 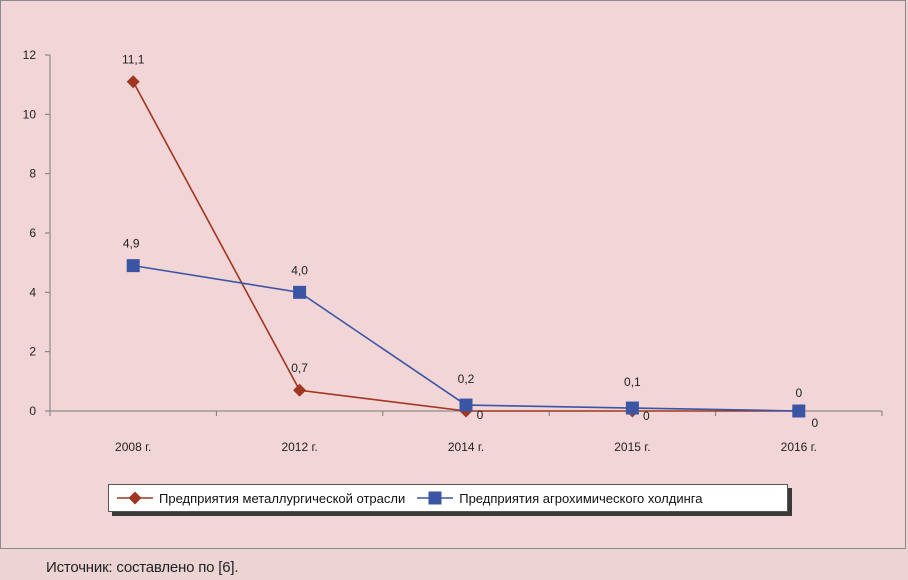 I want to click on legend-key-diamond, so click(x=135, y=498).